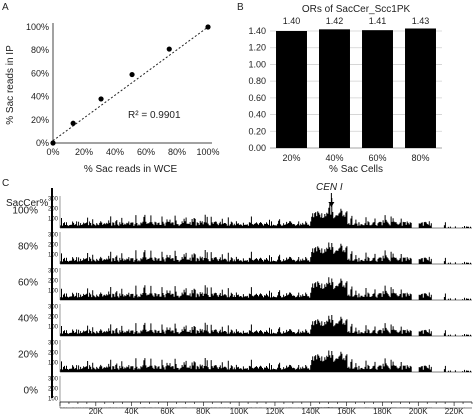 Image resolution: width=474 pixels, height=417 pixels. What do you see at coordinates (346, 411) in the screenshot?
I see `genome-x-tick: 160K` at bounding box center [346, 411].